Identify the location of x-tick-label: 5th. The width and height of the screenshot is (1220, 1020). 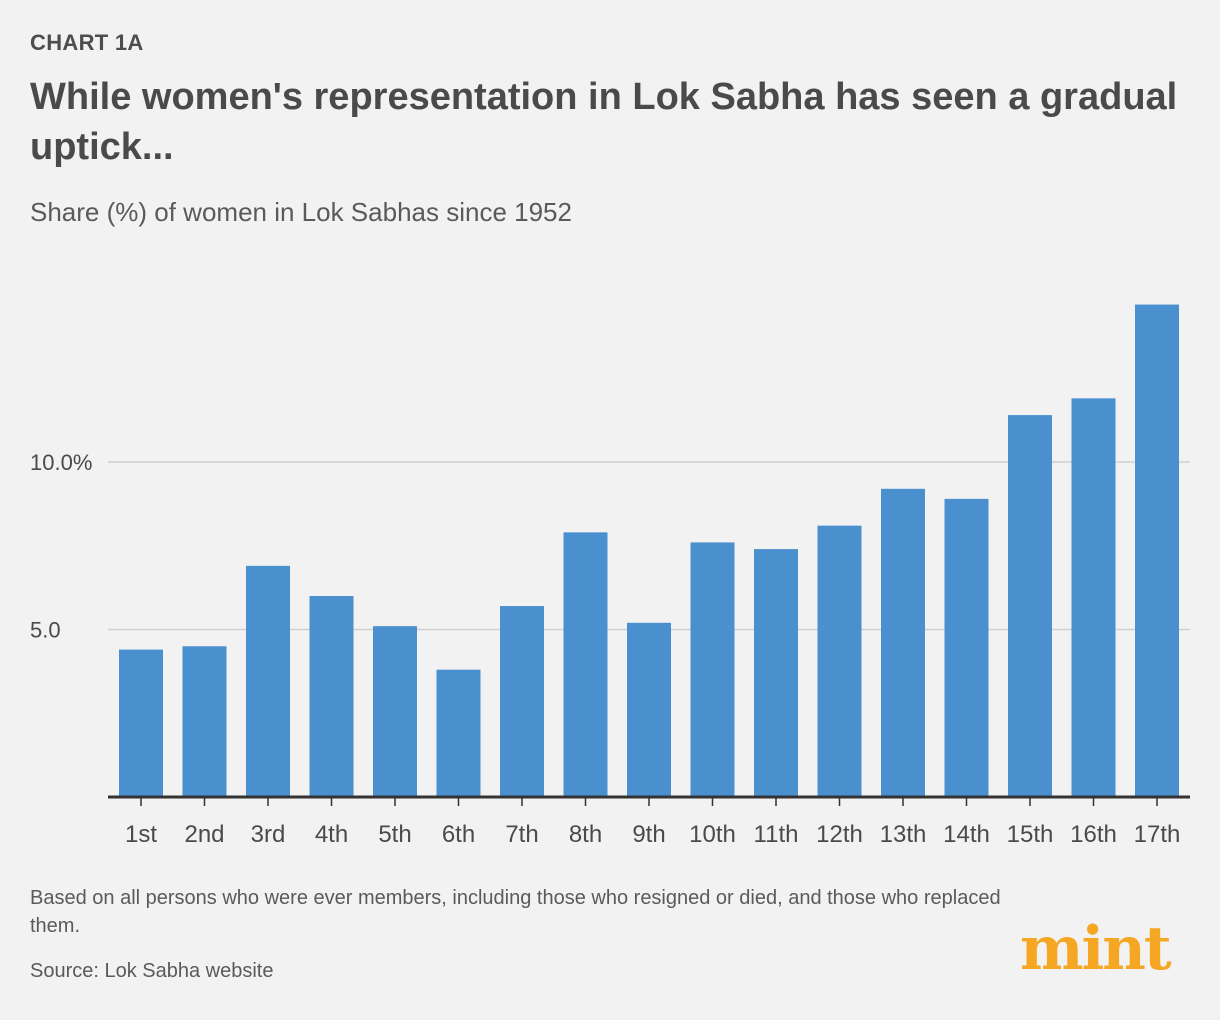
(394, 834).